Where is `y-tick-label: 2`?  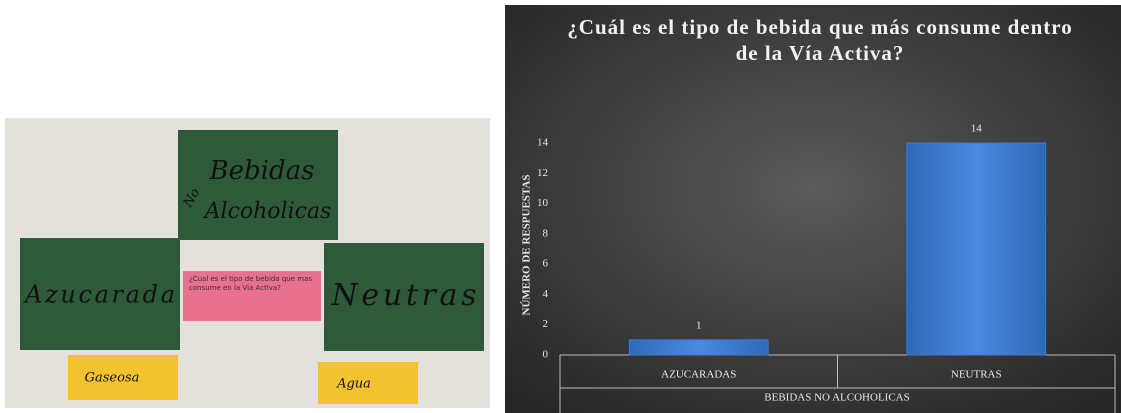
y-tick-label: 2 is located at coordinates (546, 324).